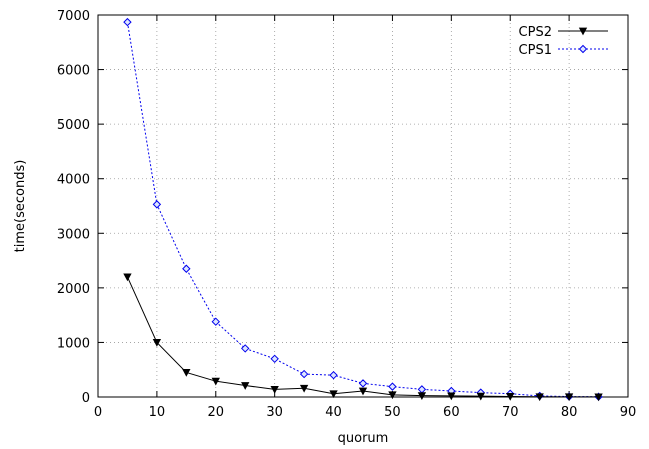 Image resolution: width=649 pixels, height=449 pixels. What do you see at coordinates (392, 412) in the screenshot?
I see `x-tick-label: 50` at bounding box center [392, 412].